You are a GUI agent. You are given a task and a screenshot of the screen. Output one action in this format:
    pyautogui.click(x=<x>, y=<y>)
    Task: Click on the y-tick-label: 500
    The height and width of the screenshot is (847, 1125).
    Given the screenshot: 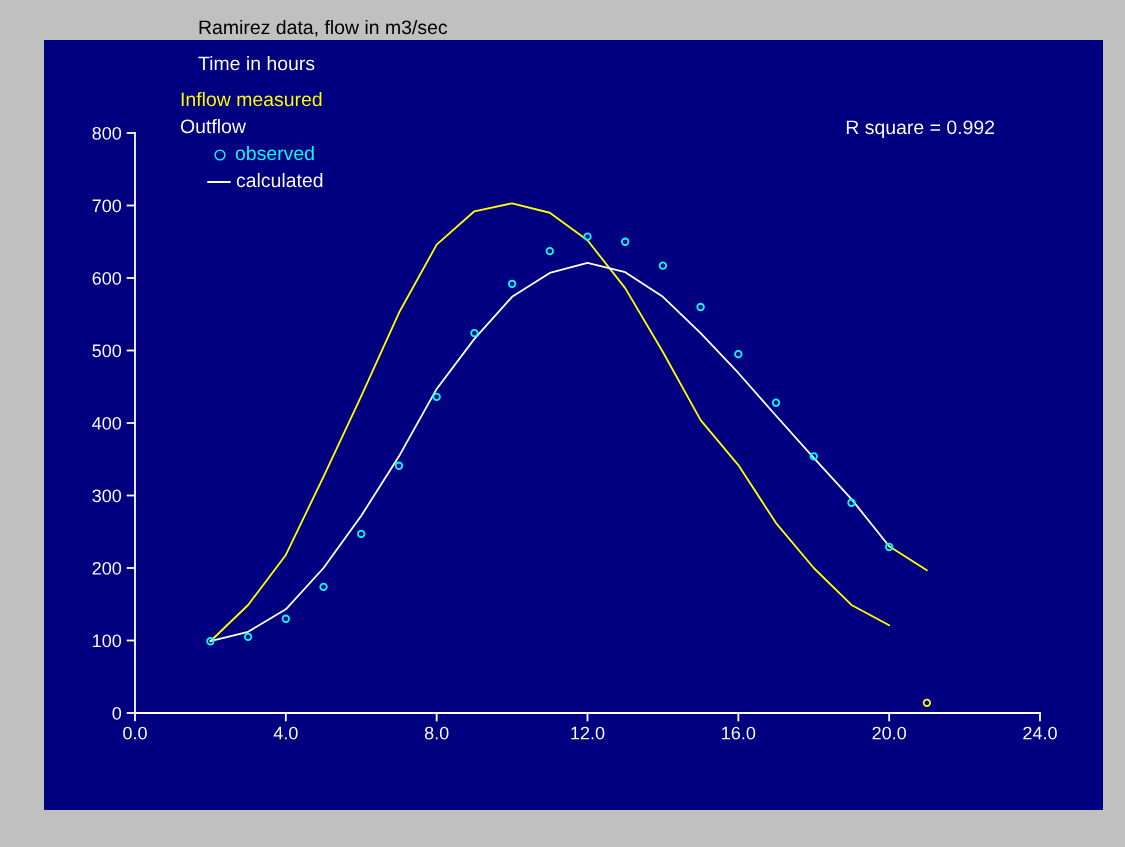 What is the action you would take?
    pyautogui.click(x=107, y=351)
    